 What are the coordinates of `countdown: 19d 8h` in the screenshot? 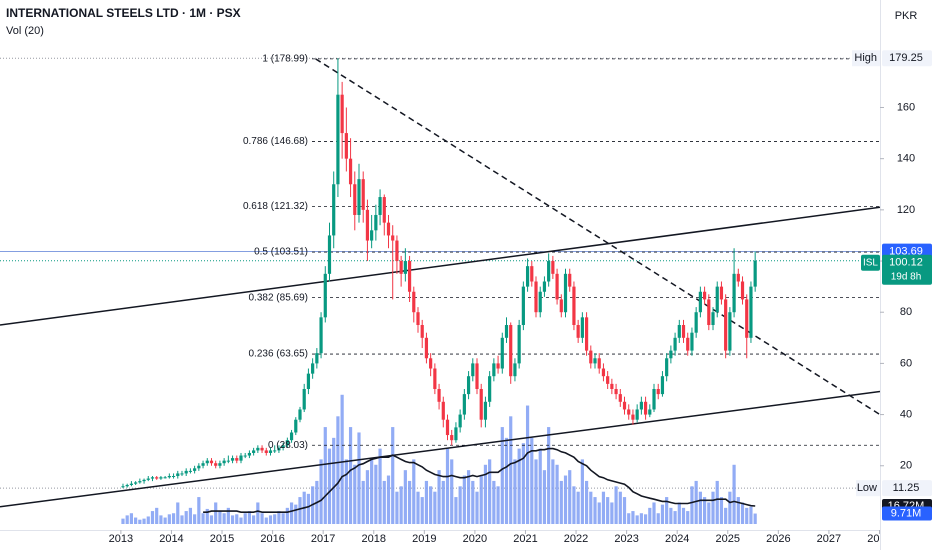 It's located at (906, 276).